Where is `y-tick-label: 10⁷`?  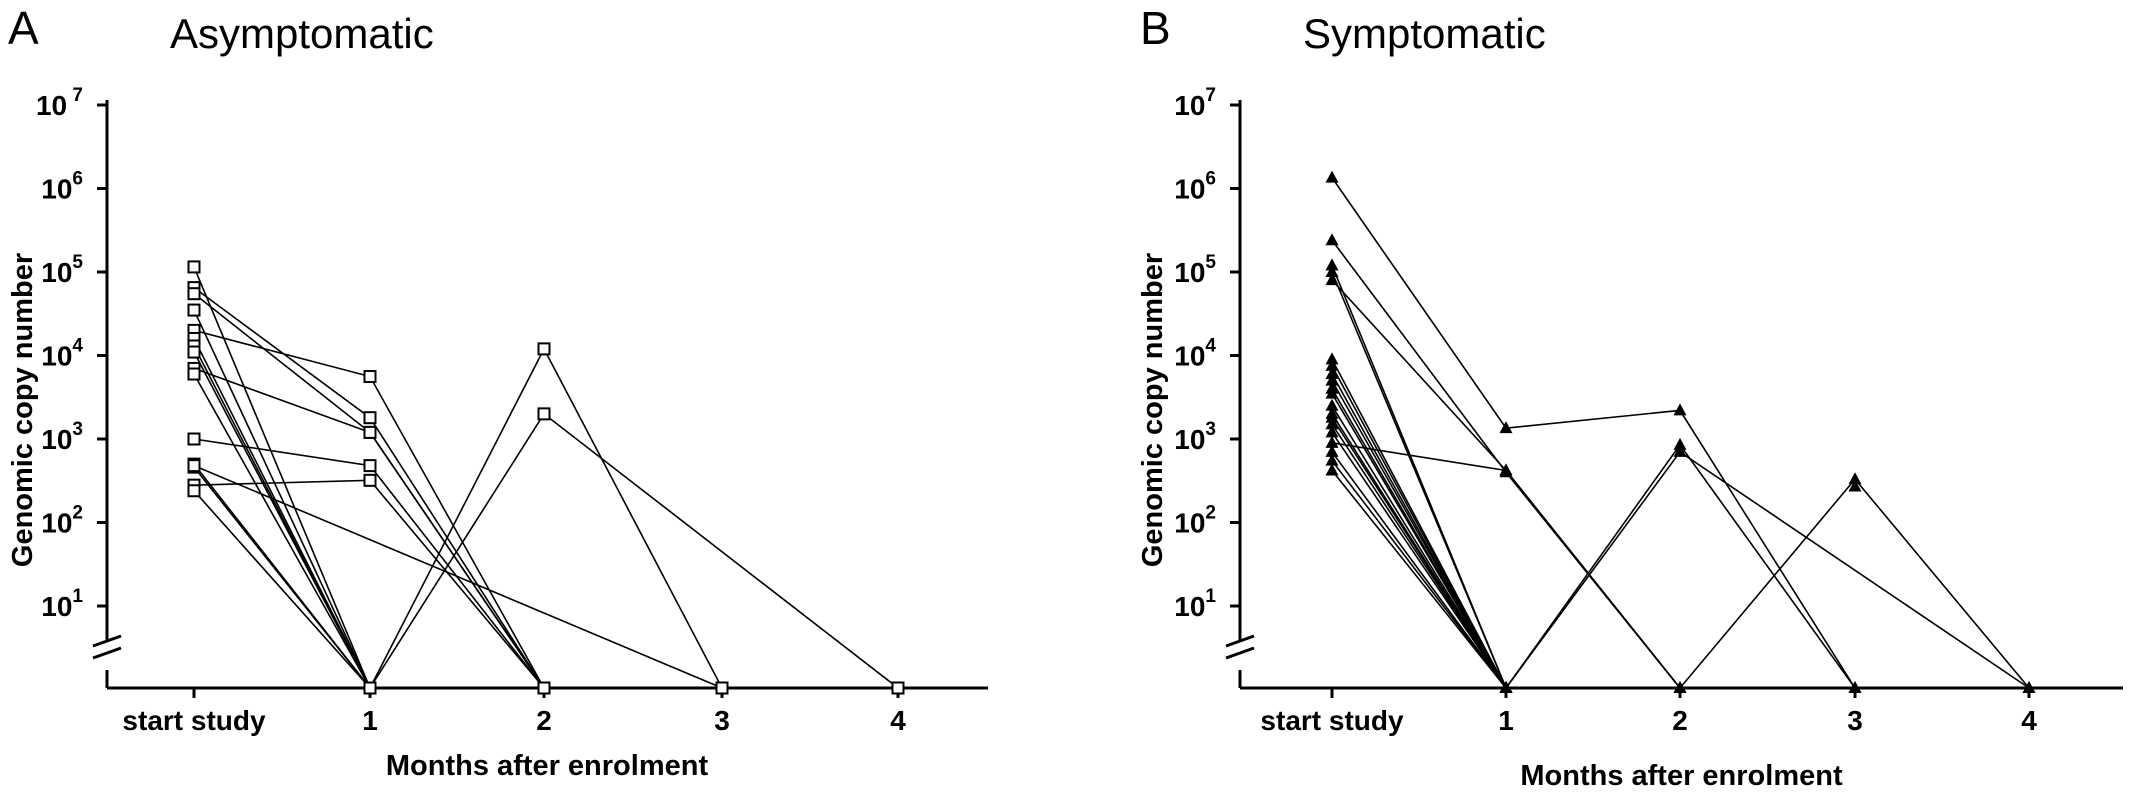 y-tick-label: 10⁷ is located at coordinates (1195, 103).